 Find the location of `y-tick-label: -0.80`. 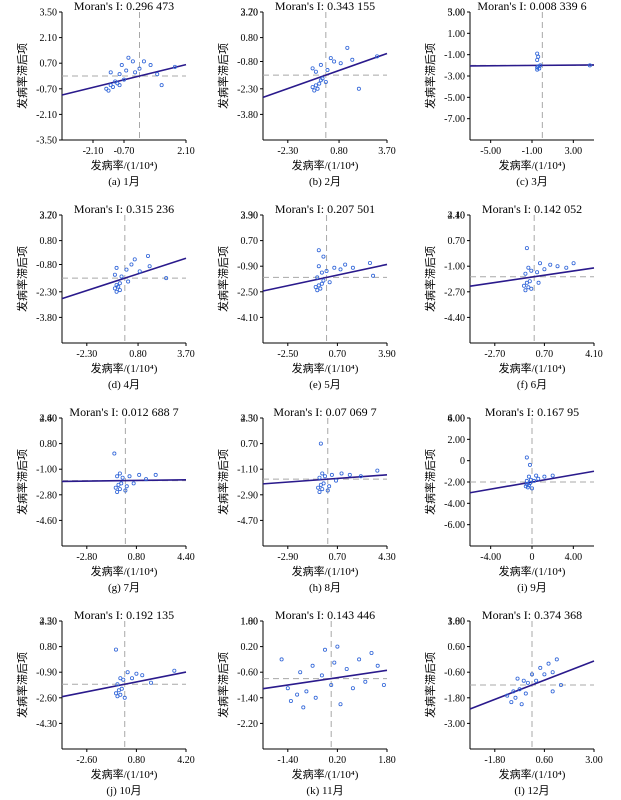

y-tick-label: -0.80 is located at coordinates (46, 265).